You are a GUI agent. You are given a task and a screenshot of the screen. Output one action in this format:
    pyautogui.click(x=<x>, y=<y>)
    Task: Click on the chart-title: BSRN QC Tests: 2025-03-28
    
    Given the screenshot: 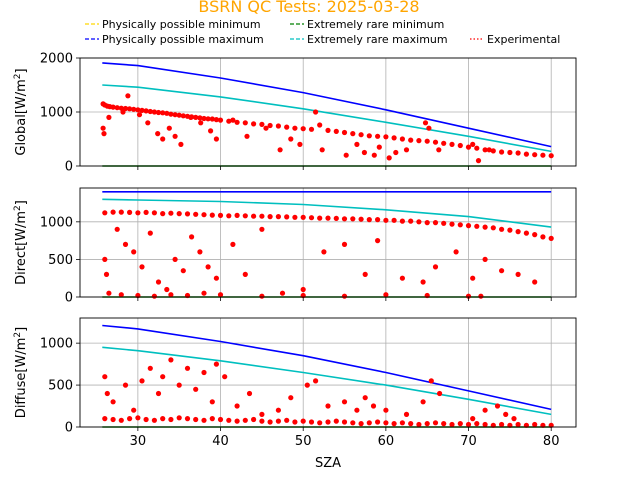 What is the action you would take?
    pyautogui.click(x=308, y=8)
    